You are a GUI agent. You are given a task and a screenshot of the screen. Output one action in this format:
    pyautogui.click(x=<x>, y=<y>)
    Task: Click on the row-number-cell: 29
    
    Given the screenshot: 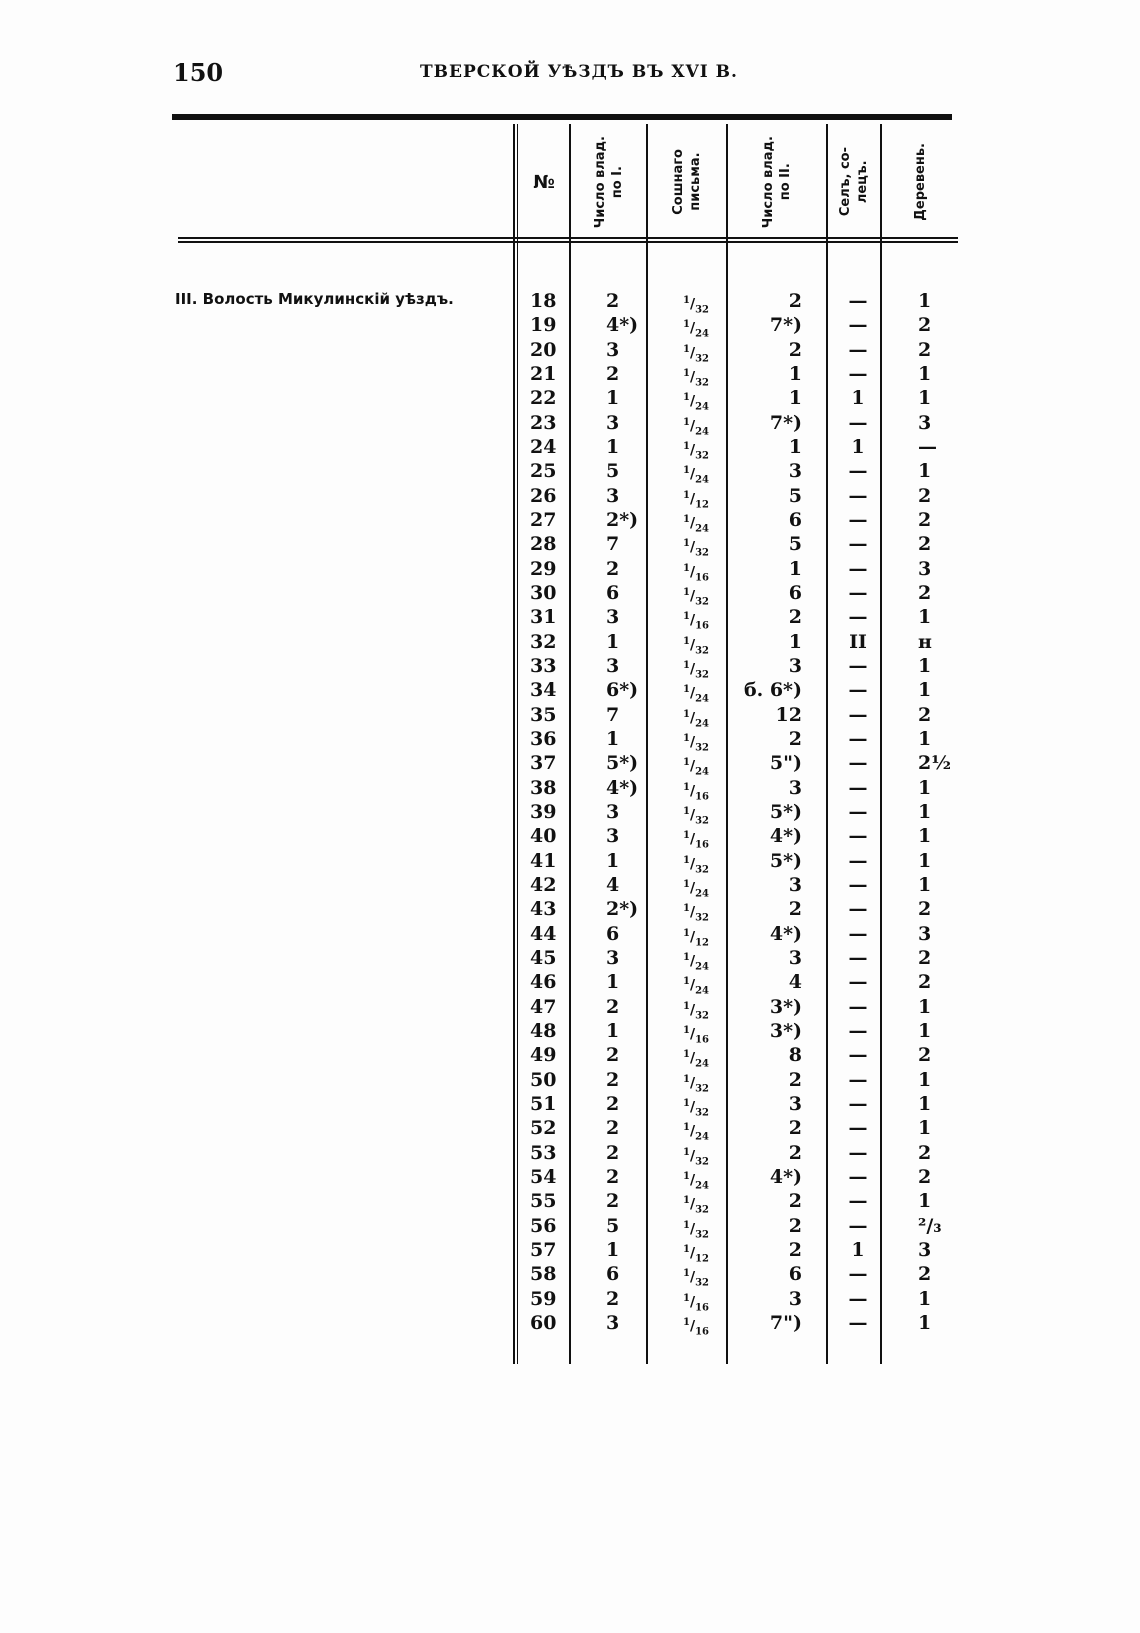 What is the action you would take?
    pyautogui.click(x=543, y=568)
    